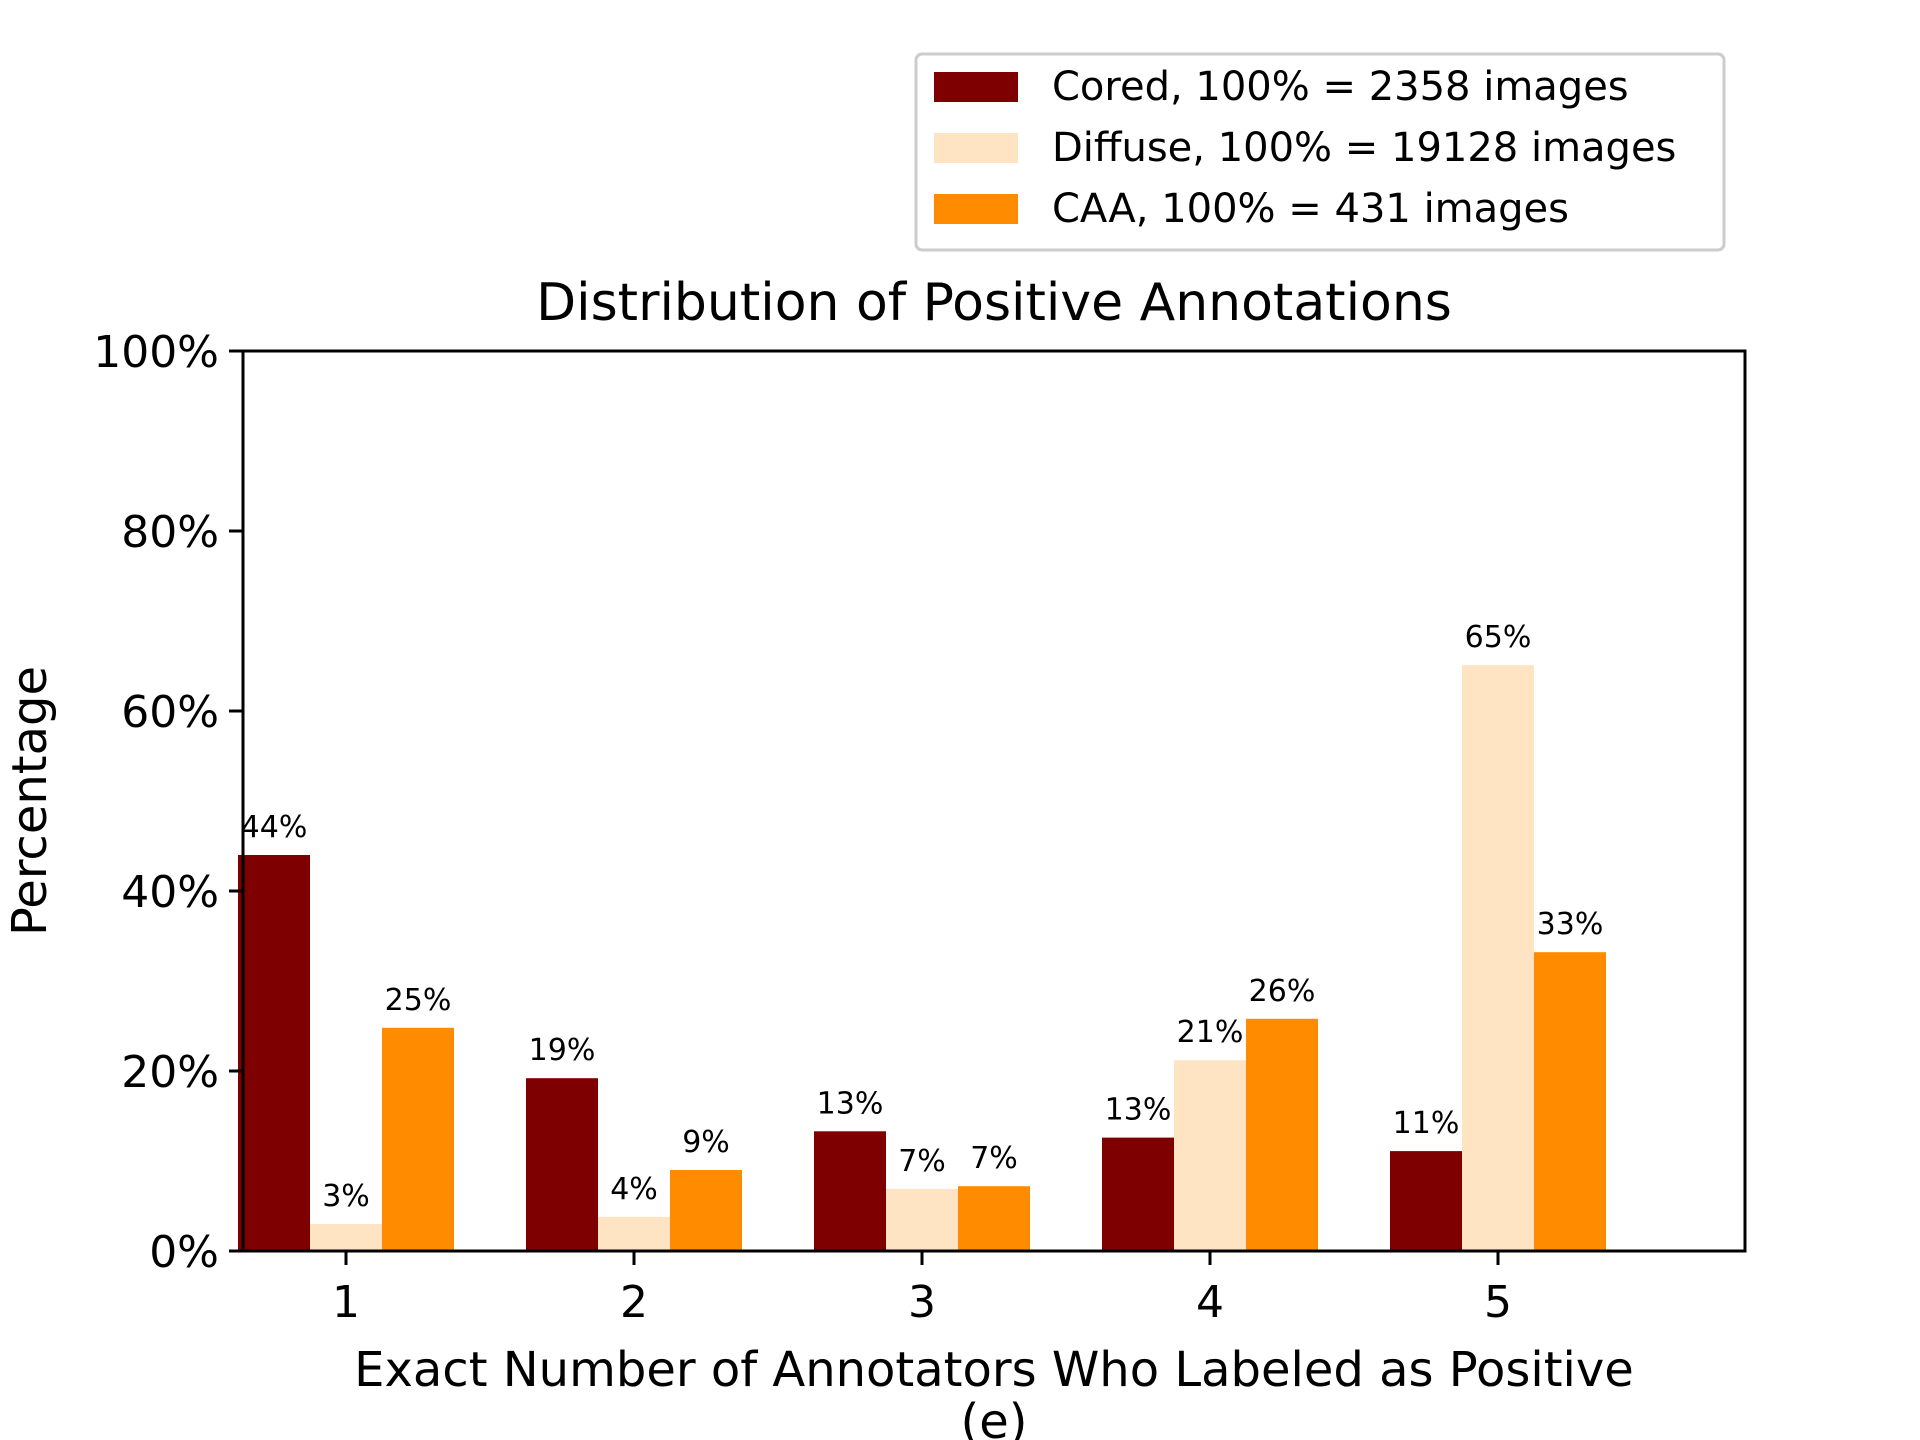 Image resolution: width=1920 pixels, height=1440 pixels. What do you see at coordinates (922, 1302) in the screenshot?
I see `x-tick-label: 3` at bounding box center [922, 1302].